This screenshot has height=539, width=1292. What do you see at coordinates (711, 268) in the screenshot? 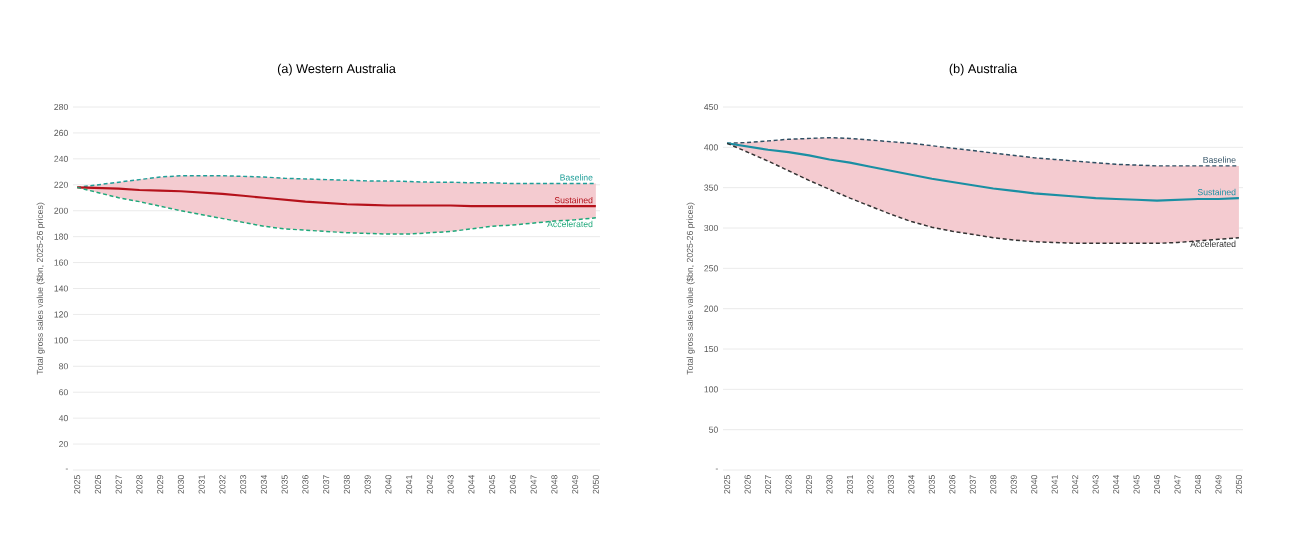
I see `y-tick-label: 250` at bounding box center [711, 268].